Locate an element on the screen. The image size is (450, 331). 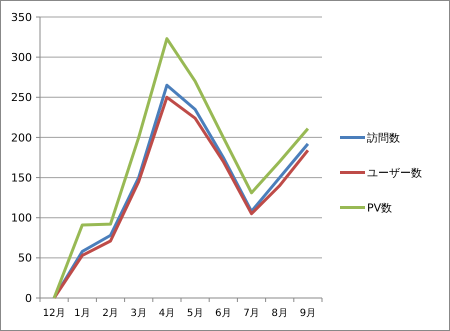
x-tick-label: 12月 is located at coordinates (54, 313).